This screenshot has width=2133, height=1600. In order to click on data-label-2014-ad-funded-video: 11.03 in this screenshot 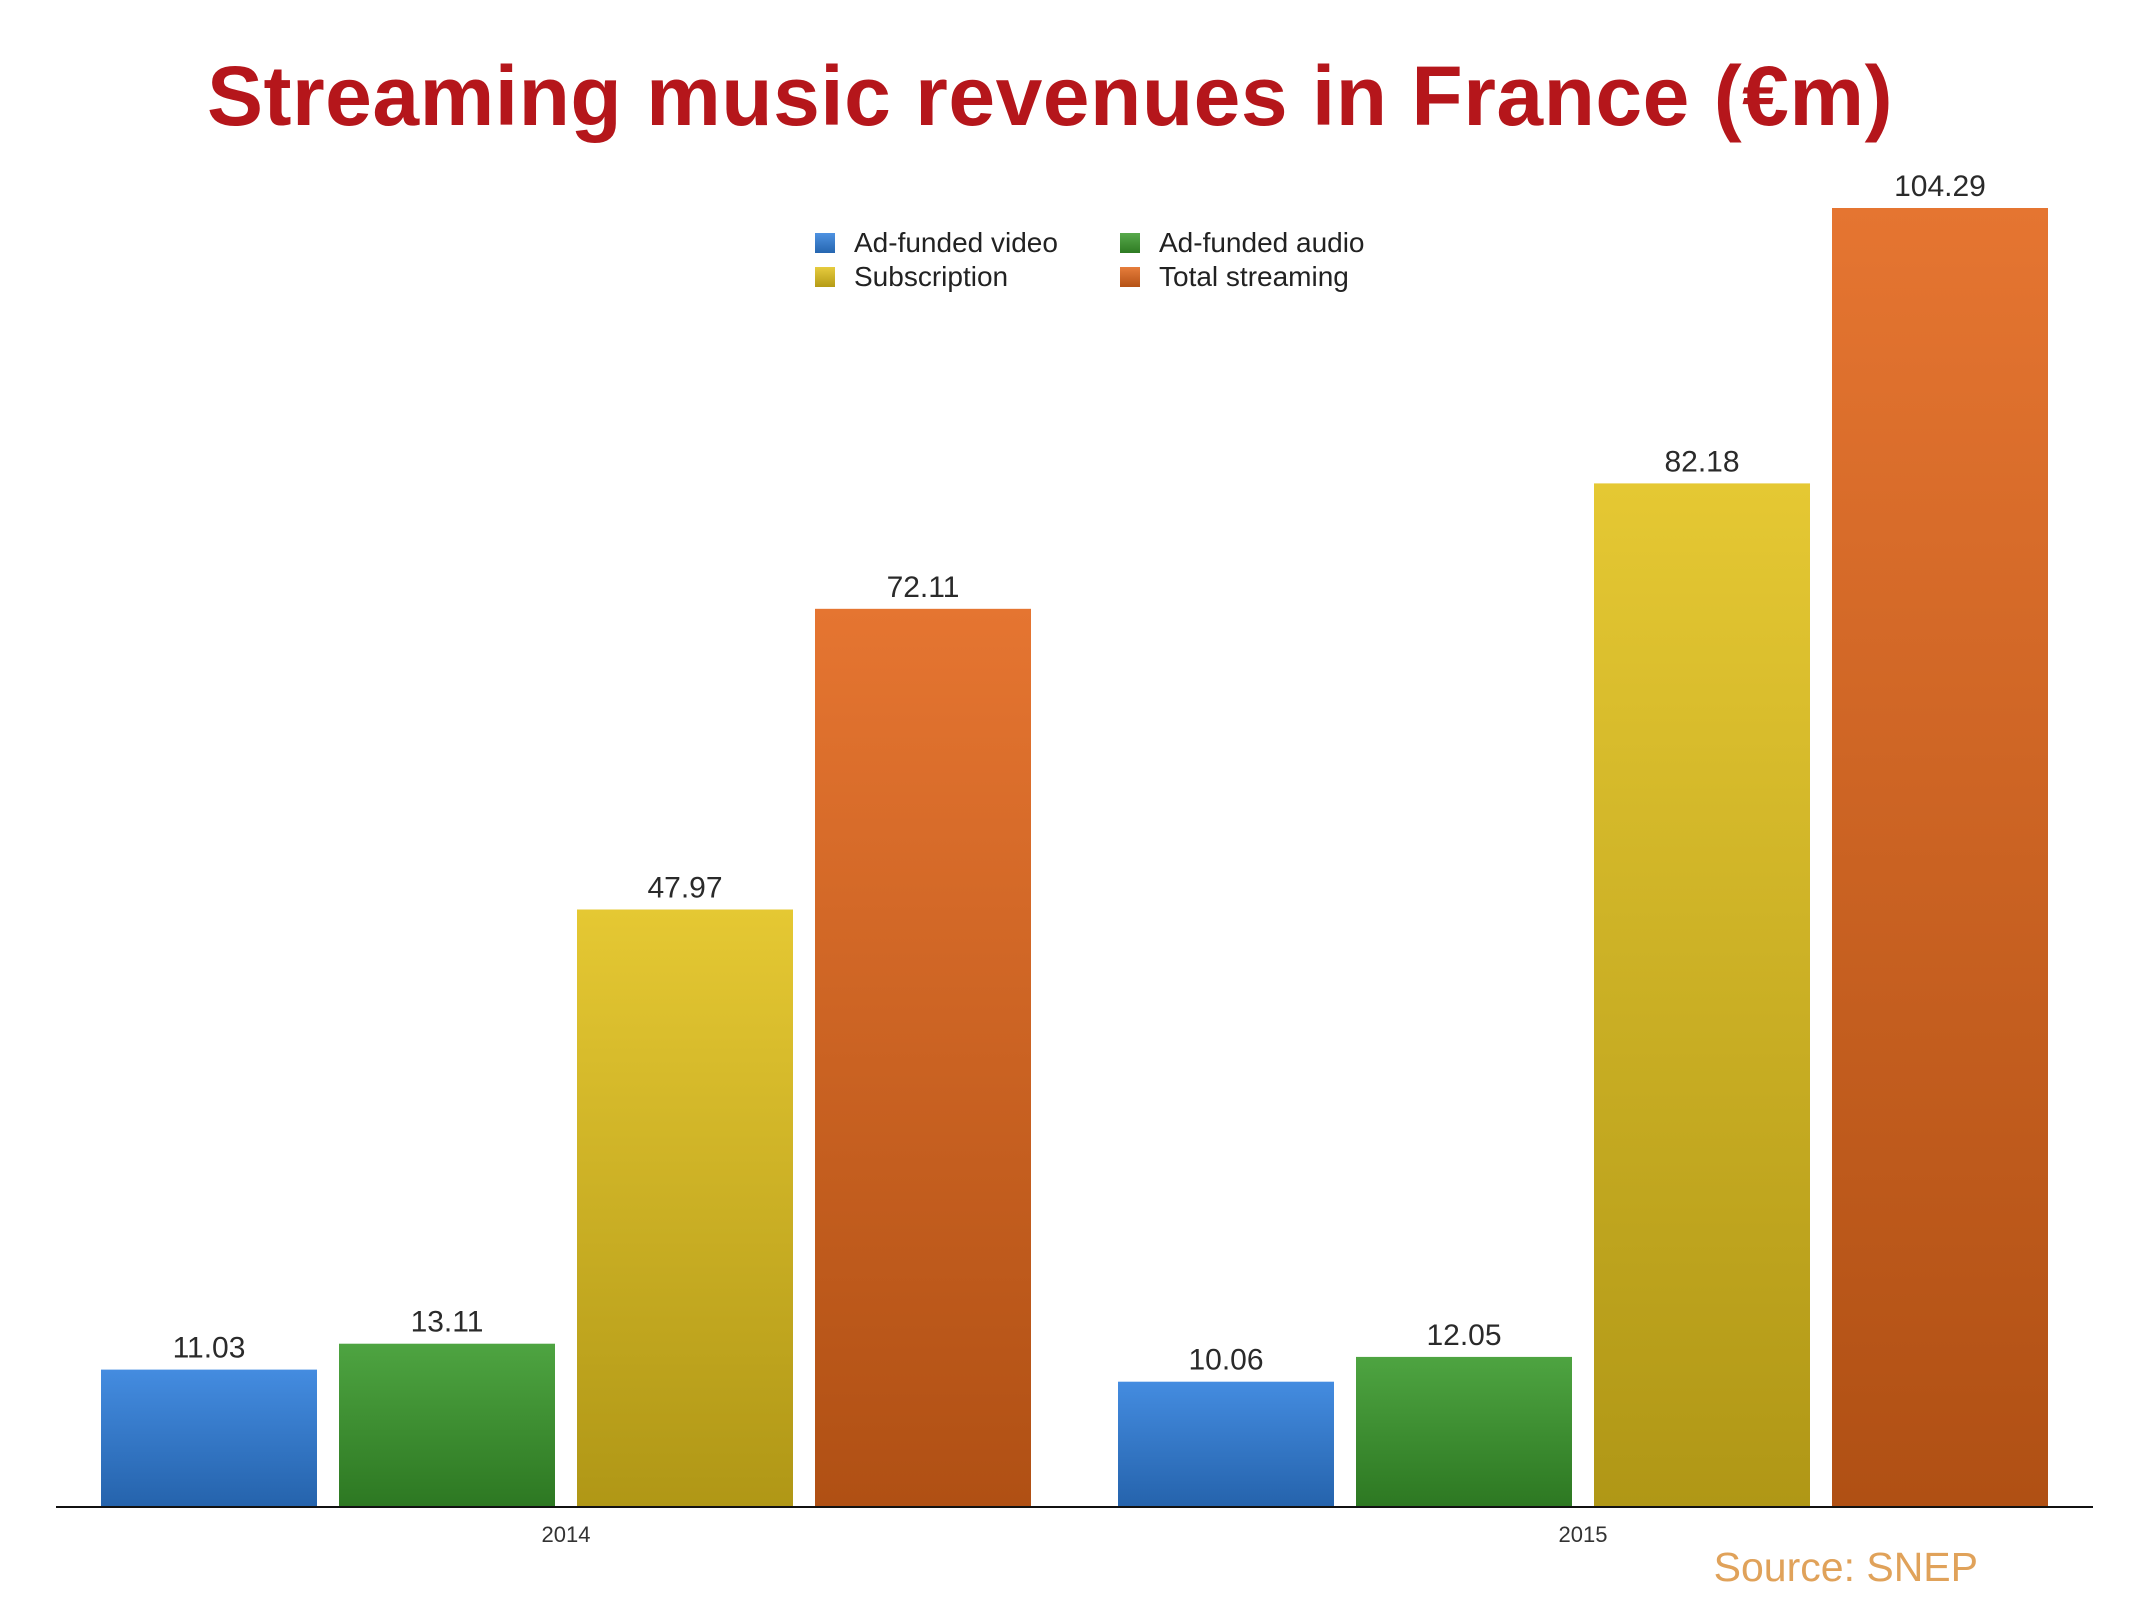, I will do `click(209, 1348)`.